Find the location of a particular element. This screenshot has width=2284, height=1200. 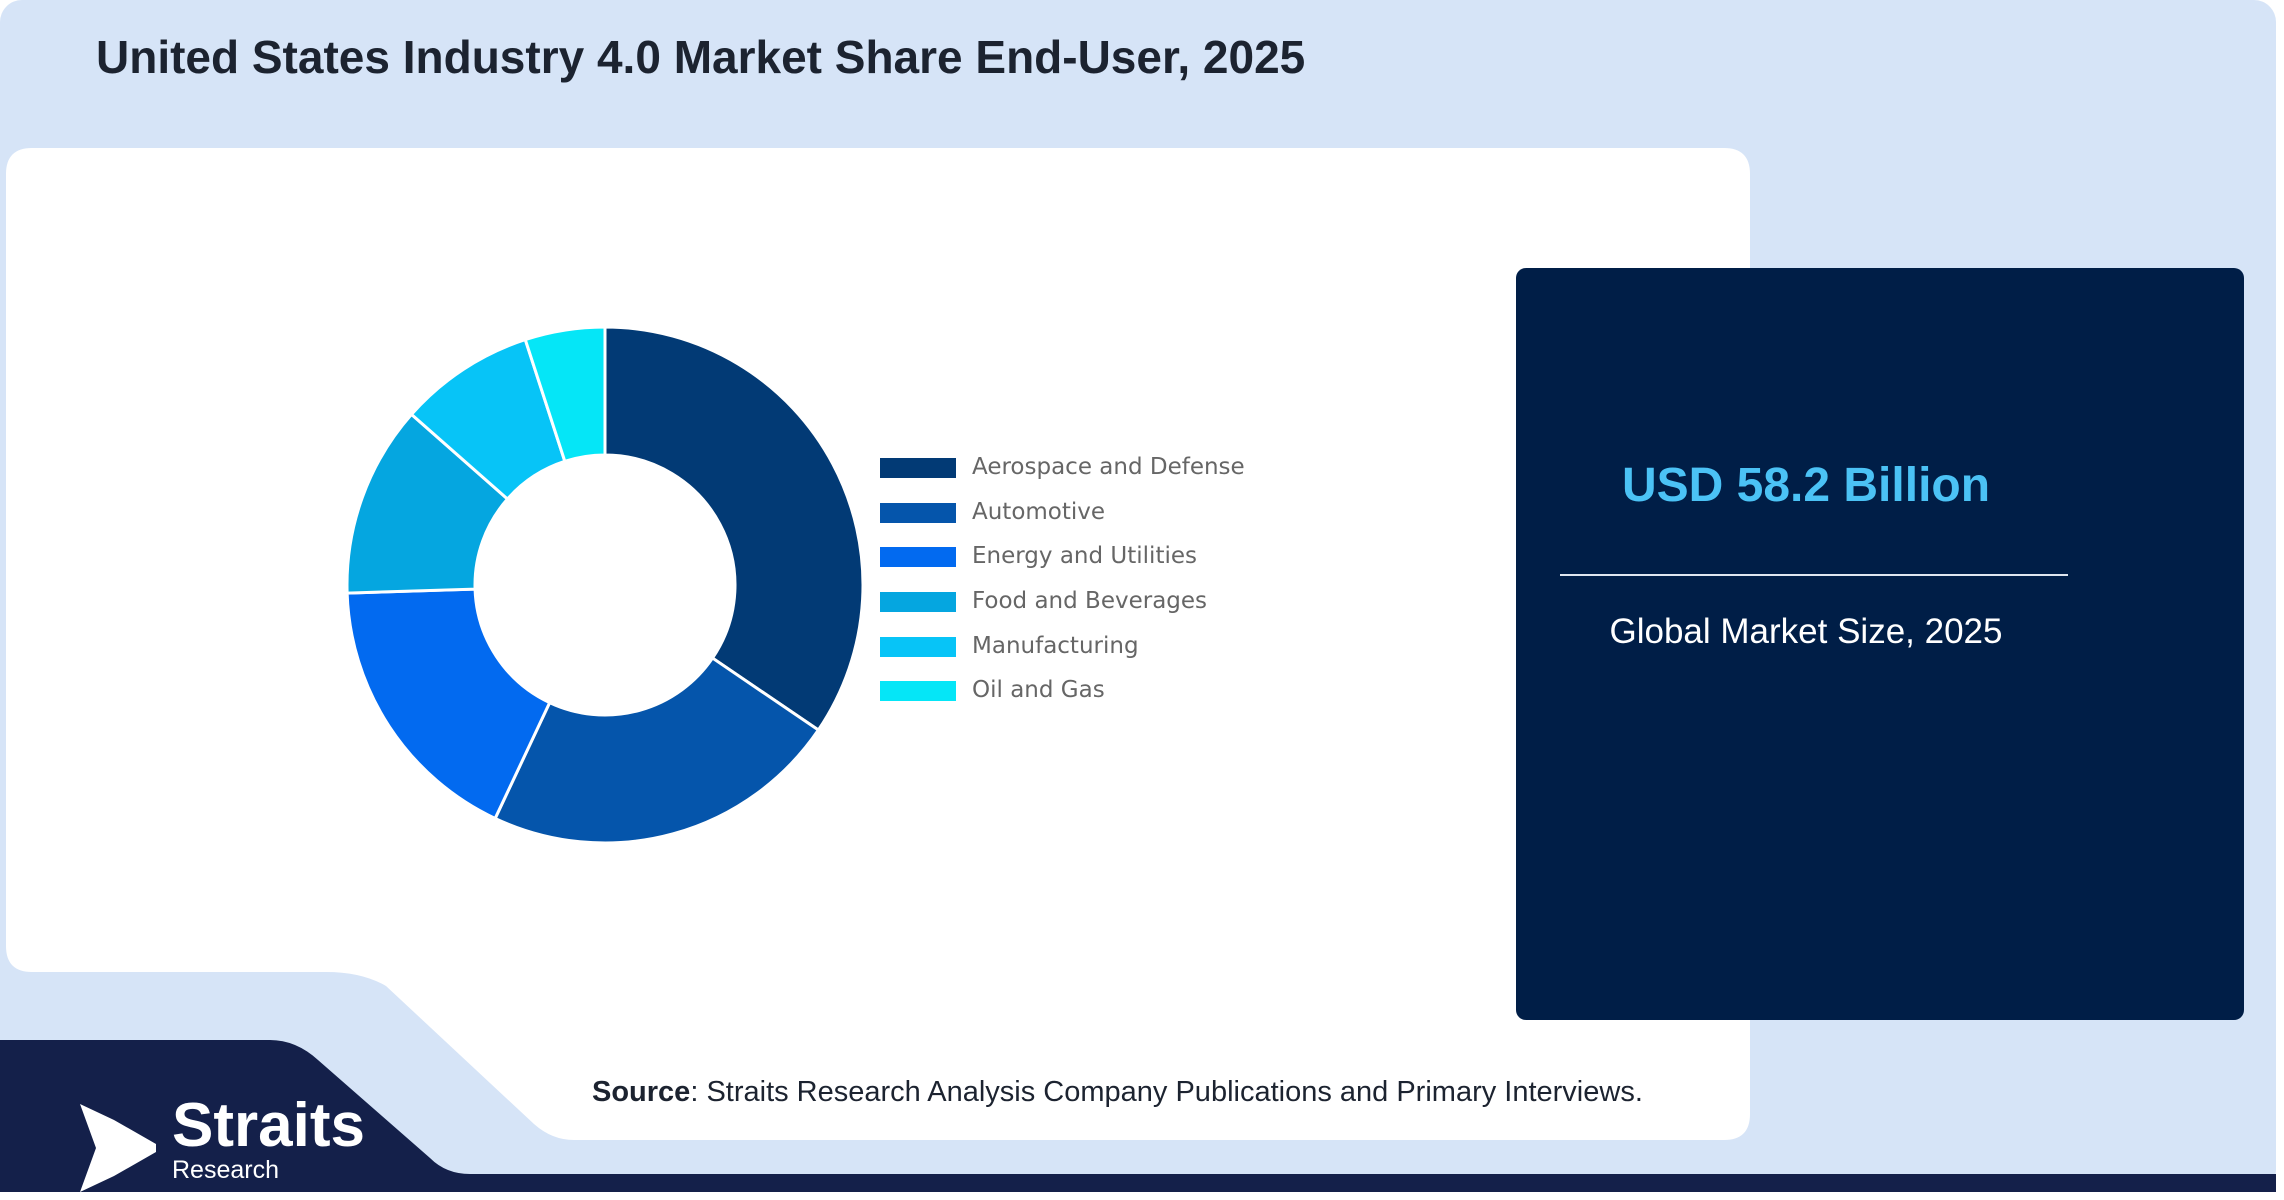

legend-label: Automotive is located at coordinates (1039, 511).